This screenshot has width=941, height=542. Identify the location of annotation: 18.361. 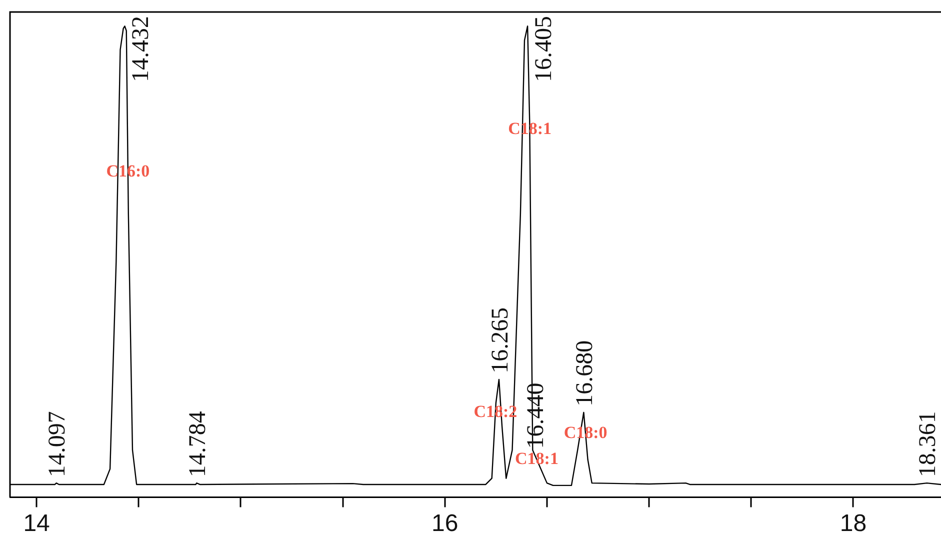
(928, 444).